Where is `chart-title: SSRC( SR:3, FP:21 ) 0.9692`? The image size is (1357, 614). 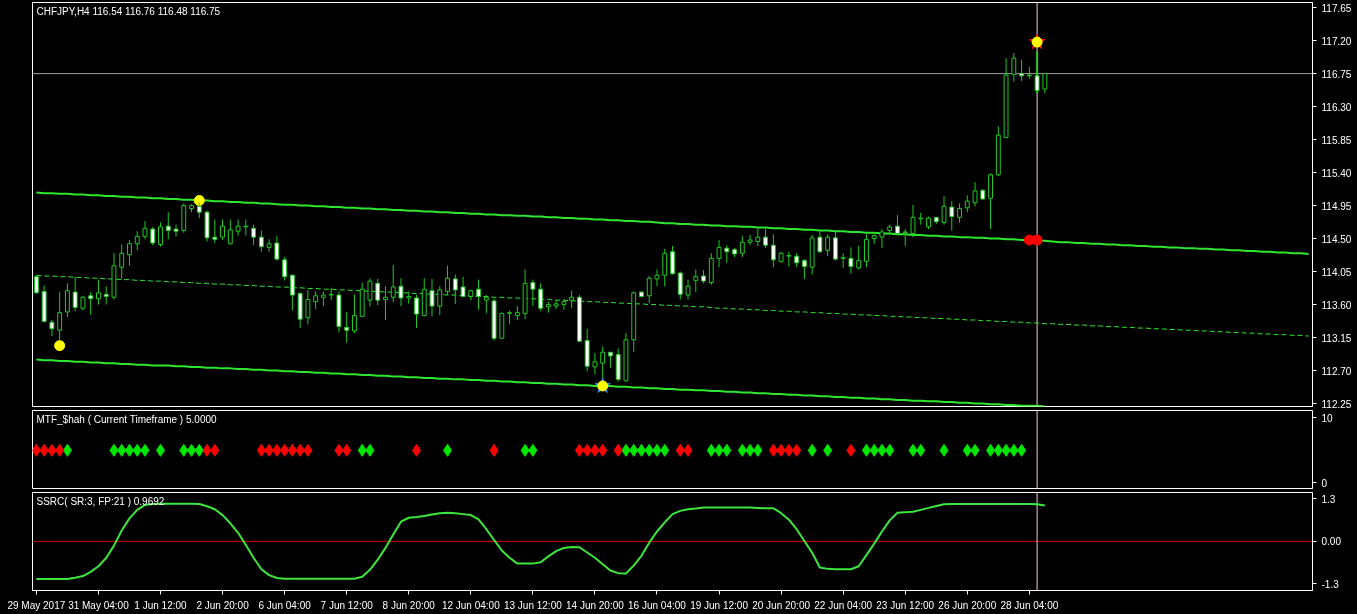 chart-title: SSRC( SR:3, FP:21 ) 0.9692 is located at coordinates (100, 501).